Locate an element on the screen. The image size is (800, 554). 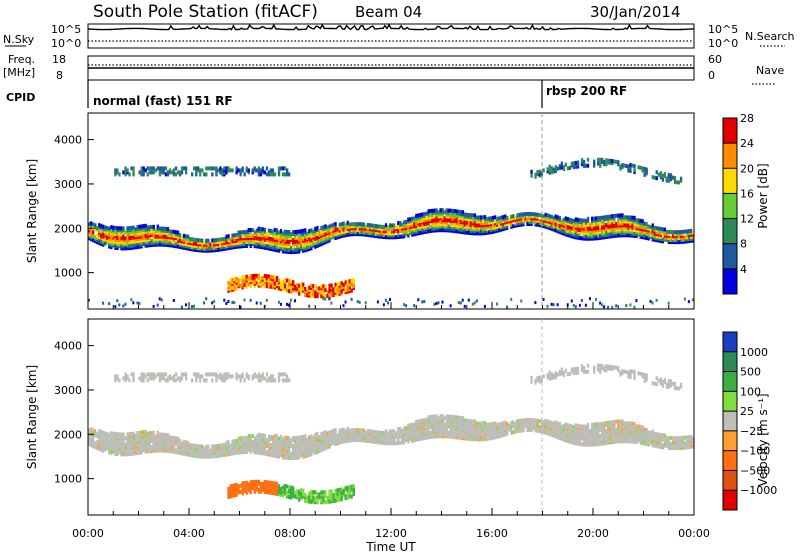
freq-unit-label: [MHz] is located at coordinates (19, 72).